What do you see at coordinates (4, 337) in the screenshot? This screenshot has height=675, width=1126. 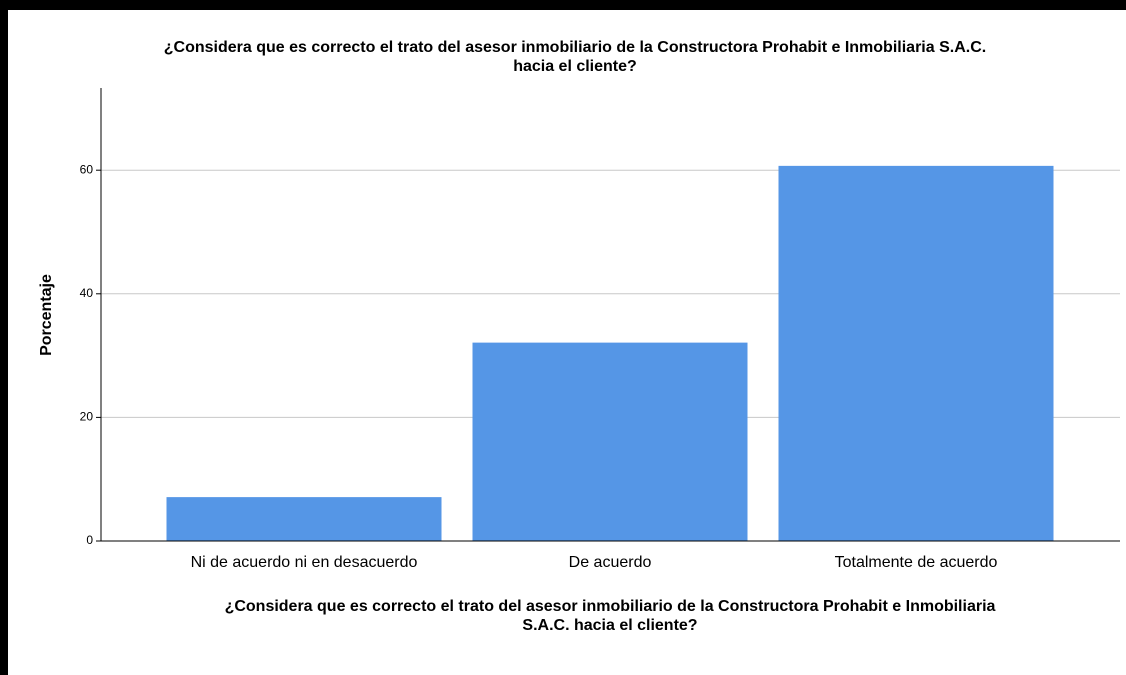 I see `frame-left` at bounding box center [4, 337].